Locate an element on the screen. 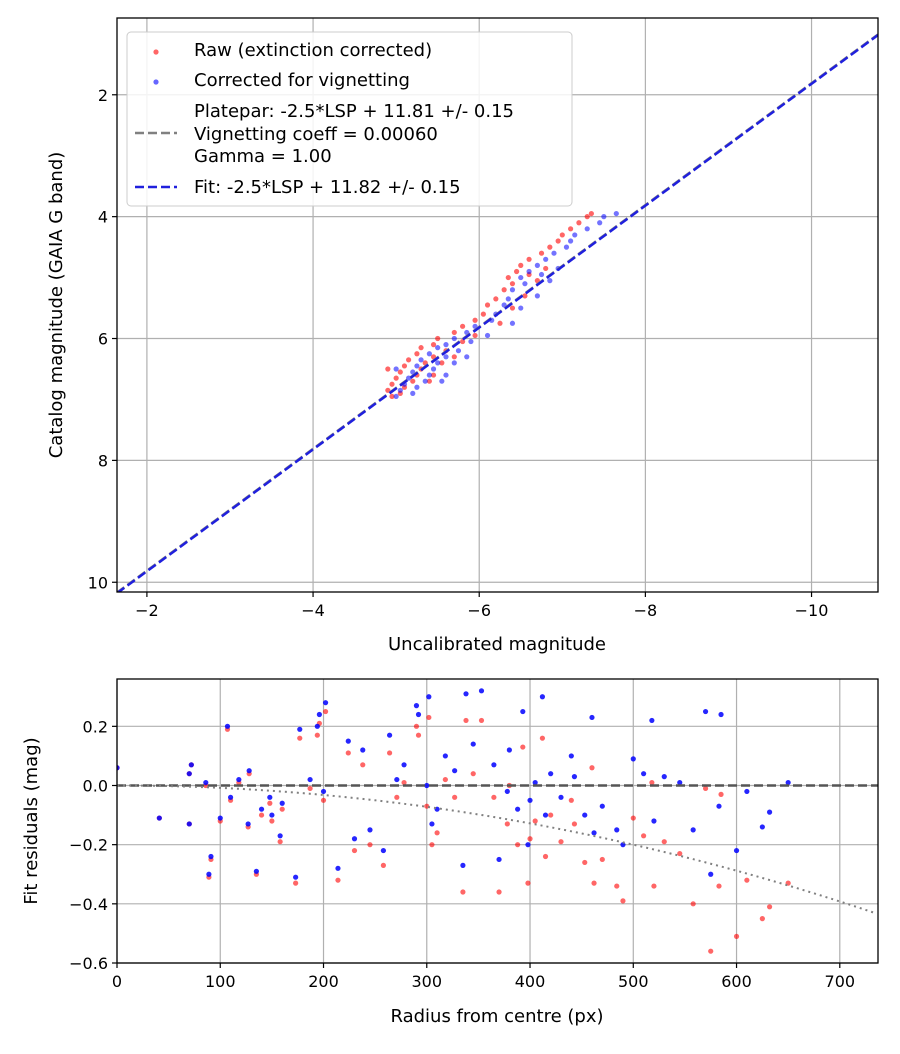  legend-label-fit: Fit: -2.5*LSP + 11.82 +/- 0.15 is located at coordinates (327, 187).